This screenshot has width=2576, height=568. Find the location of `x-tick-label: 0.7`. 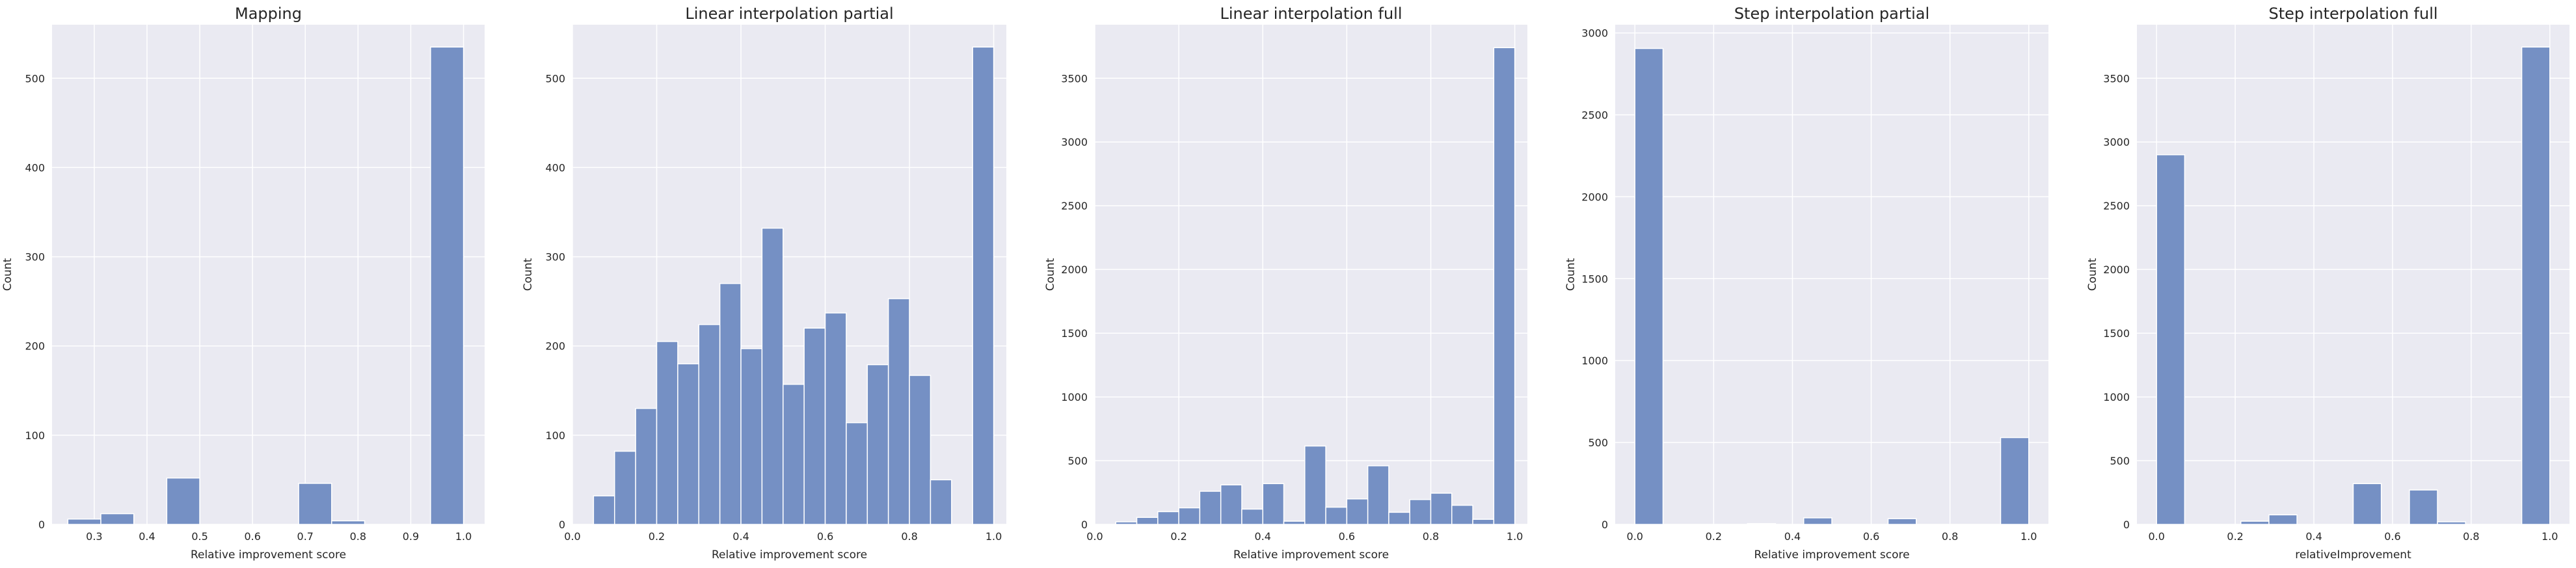

x-tick-label: 0.7 is located at coordinates (305, 536).